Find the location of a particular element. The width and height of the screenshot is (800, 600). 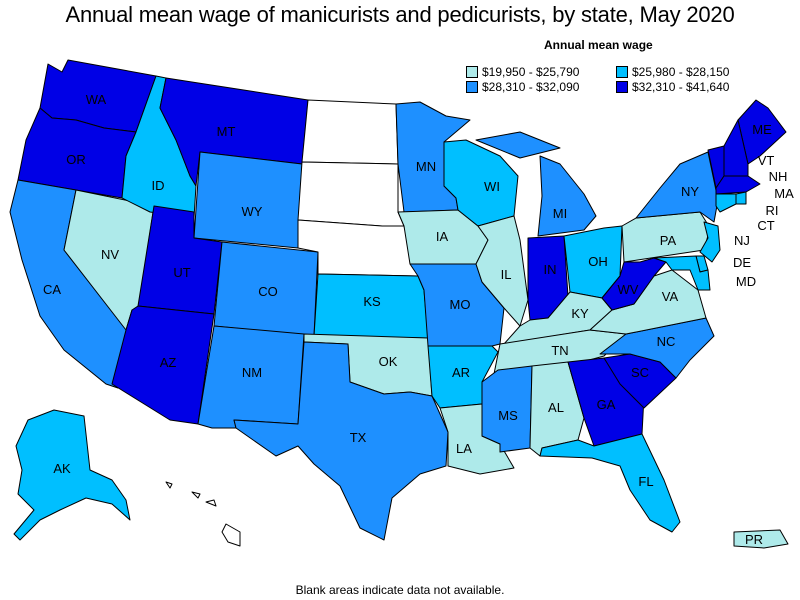

state-label-WV: WV is located at coordinates (628, 289).